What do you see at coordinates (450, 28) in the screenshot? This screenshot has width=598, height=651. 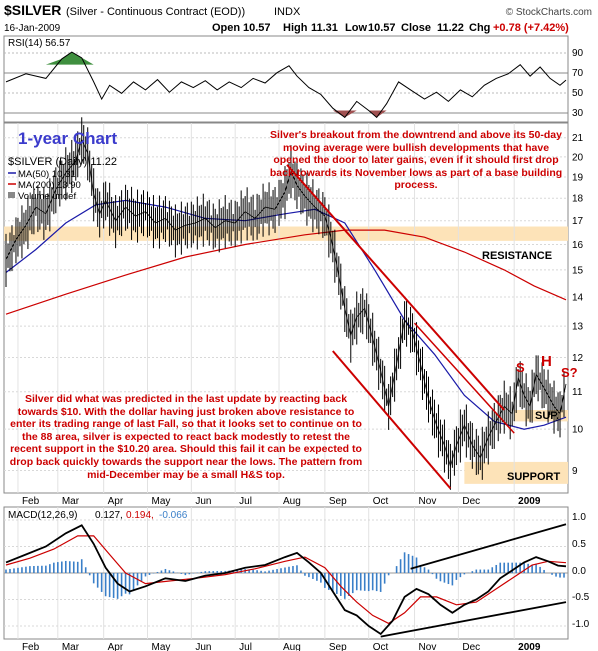 I see `close-value: 11.22` at bounding box center [450, 28].